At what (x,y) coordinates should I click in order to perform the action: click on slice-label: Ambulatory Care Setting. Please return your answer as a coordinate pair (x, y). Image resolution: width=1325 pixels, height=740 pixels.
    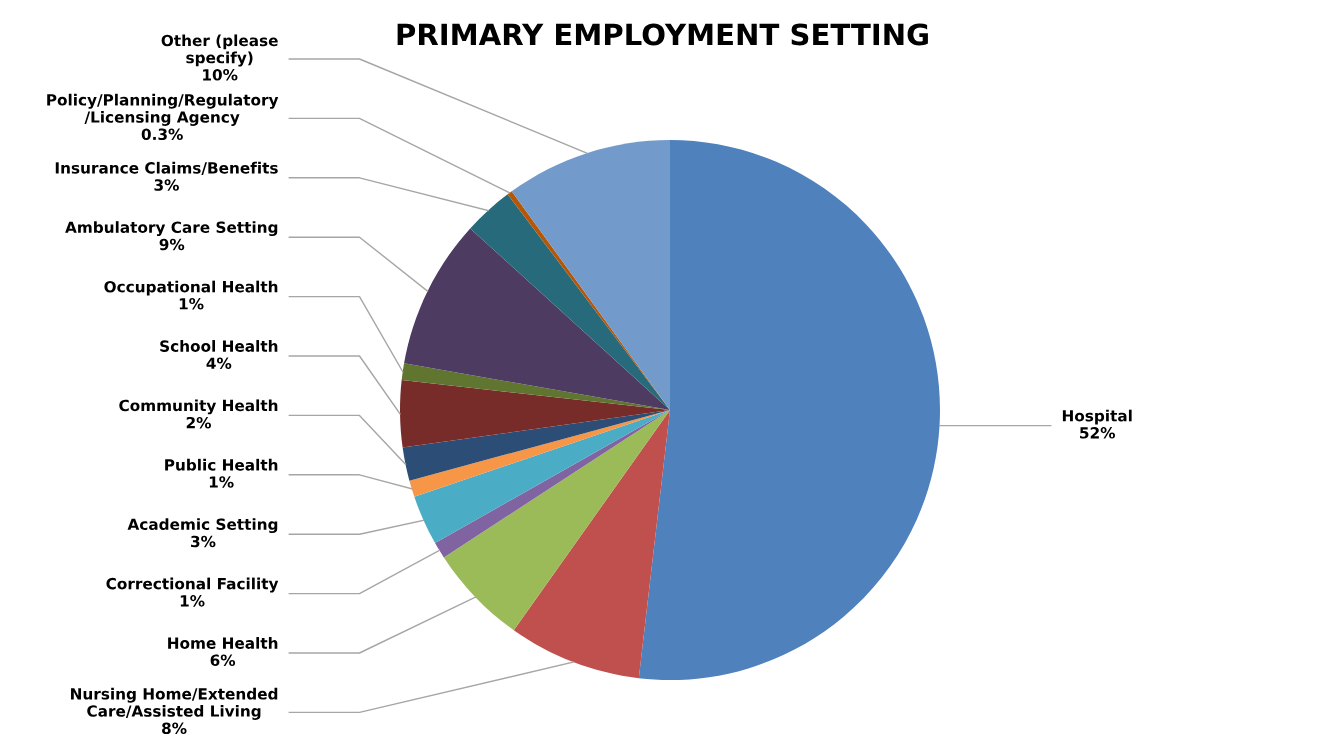
    Looking at the image, I should click on (171, 229).